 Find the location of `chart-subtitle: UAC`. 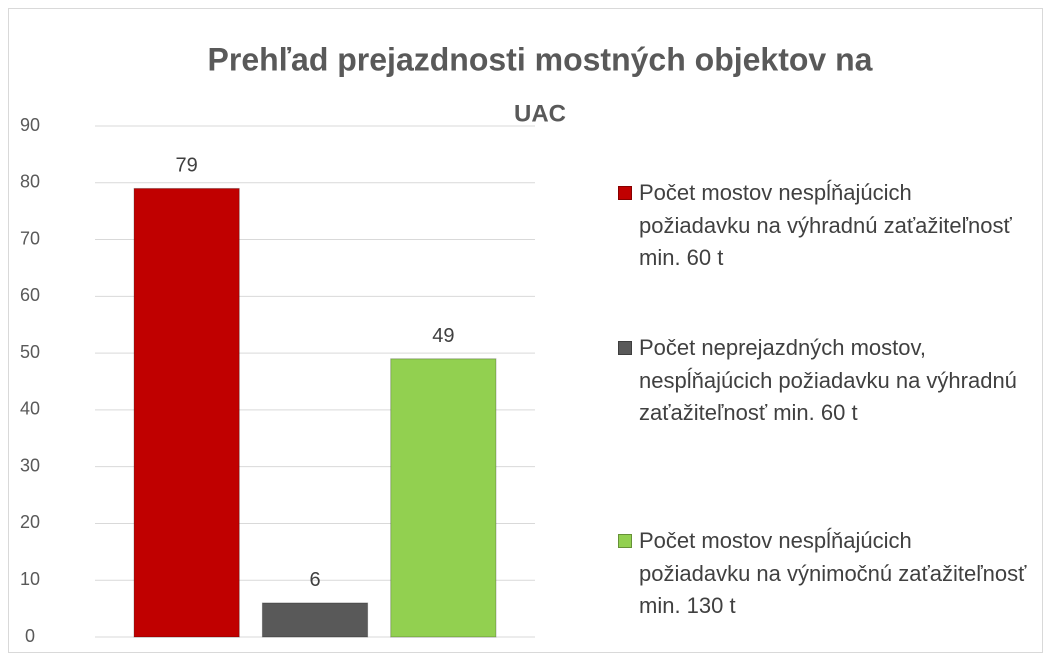

chart-subtitle: UAC is located at coordinates (540, 113).